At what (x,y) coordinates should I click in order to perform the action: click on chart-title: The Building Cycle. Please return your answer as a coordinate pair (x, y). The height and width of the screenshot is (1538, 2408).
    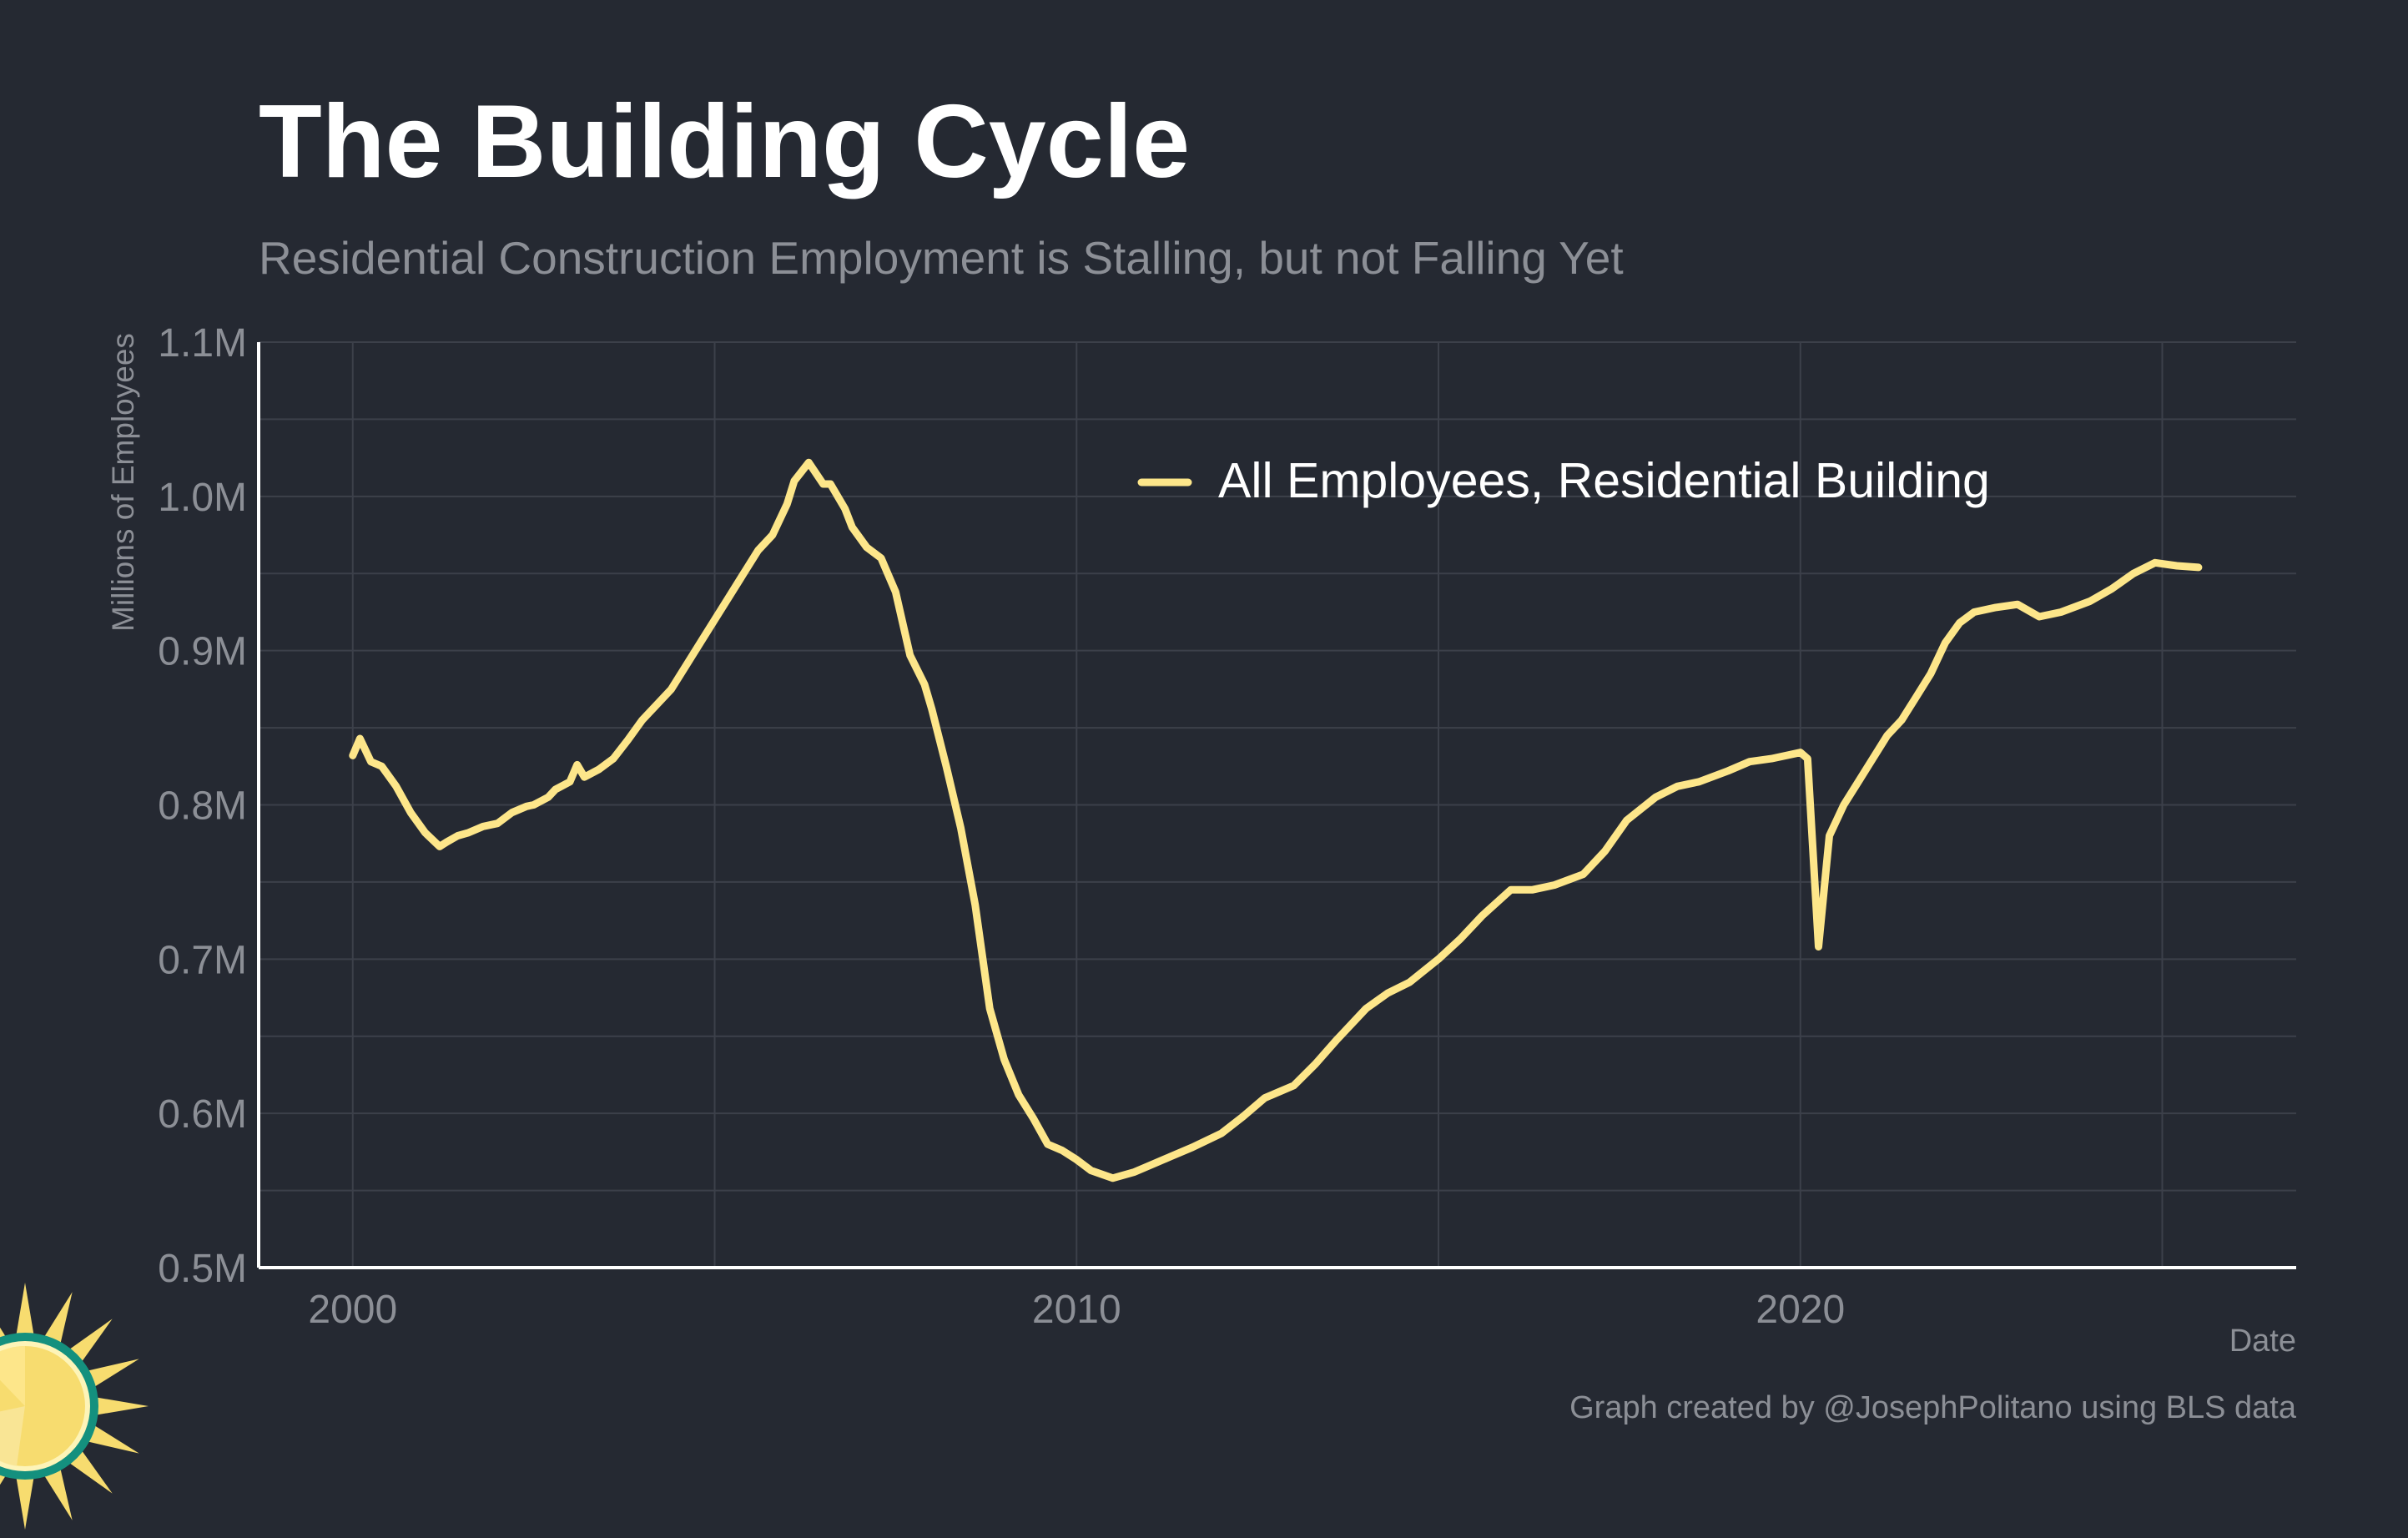
    Looking at the image, I should click on (725, 141).